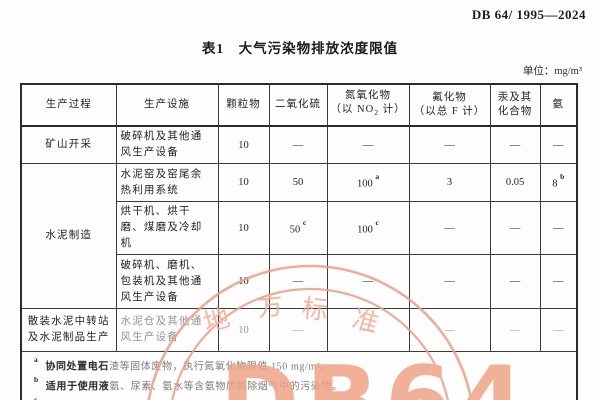 This screenshot has height=400, width=600. What do you see at coordinates (449, 111) in the screenshot?
I see `col-header-fluoride-line2: （以总 F 计）` at bounding box center [449, 111].